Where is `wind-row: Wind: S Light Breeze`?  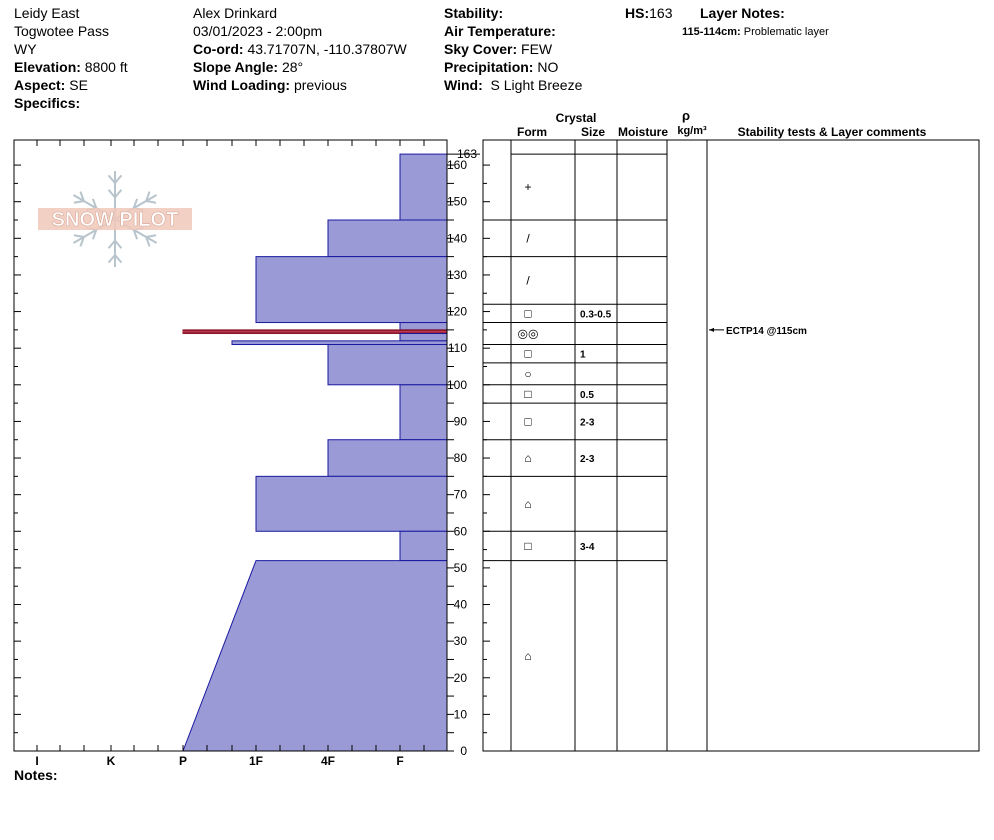
wind-row: Wind: S Light Breeze is located at coordinates (513, 85).